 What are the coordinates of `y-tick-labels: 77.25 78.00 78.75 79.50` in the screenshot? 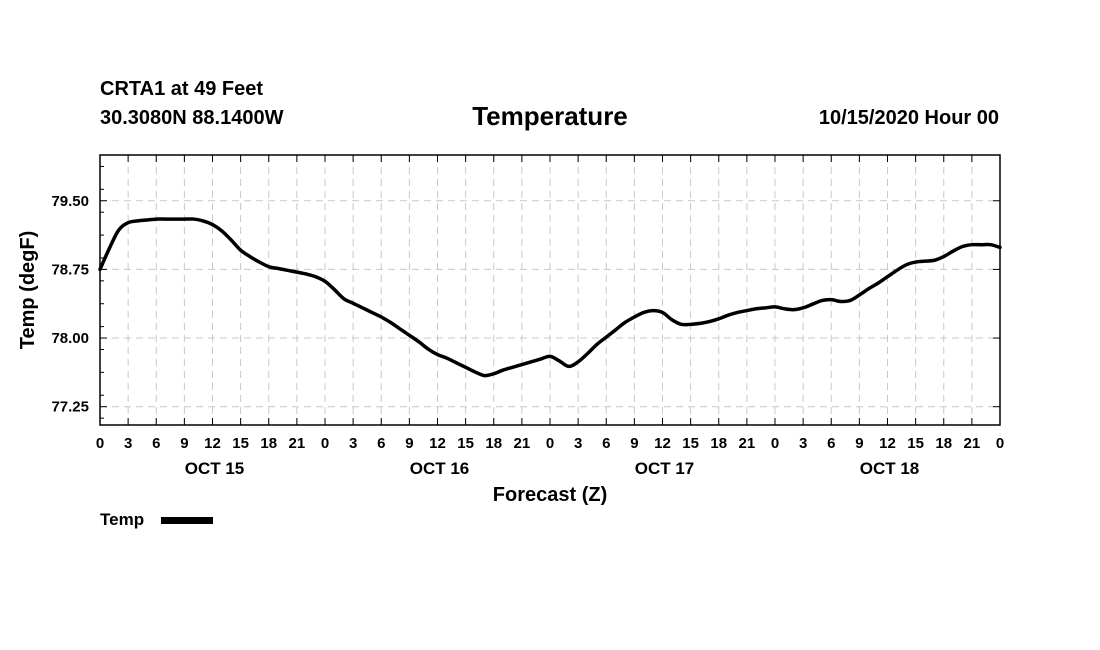 It's located at (70, 304).